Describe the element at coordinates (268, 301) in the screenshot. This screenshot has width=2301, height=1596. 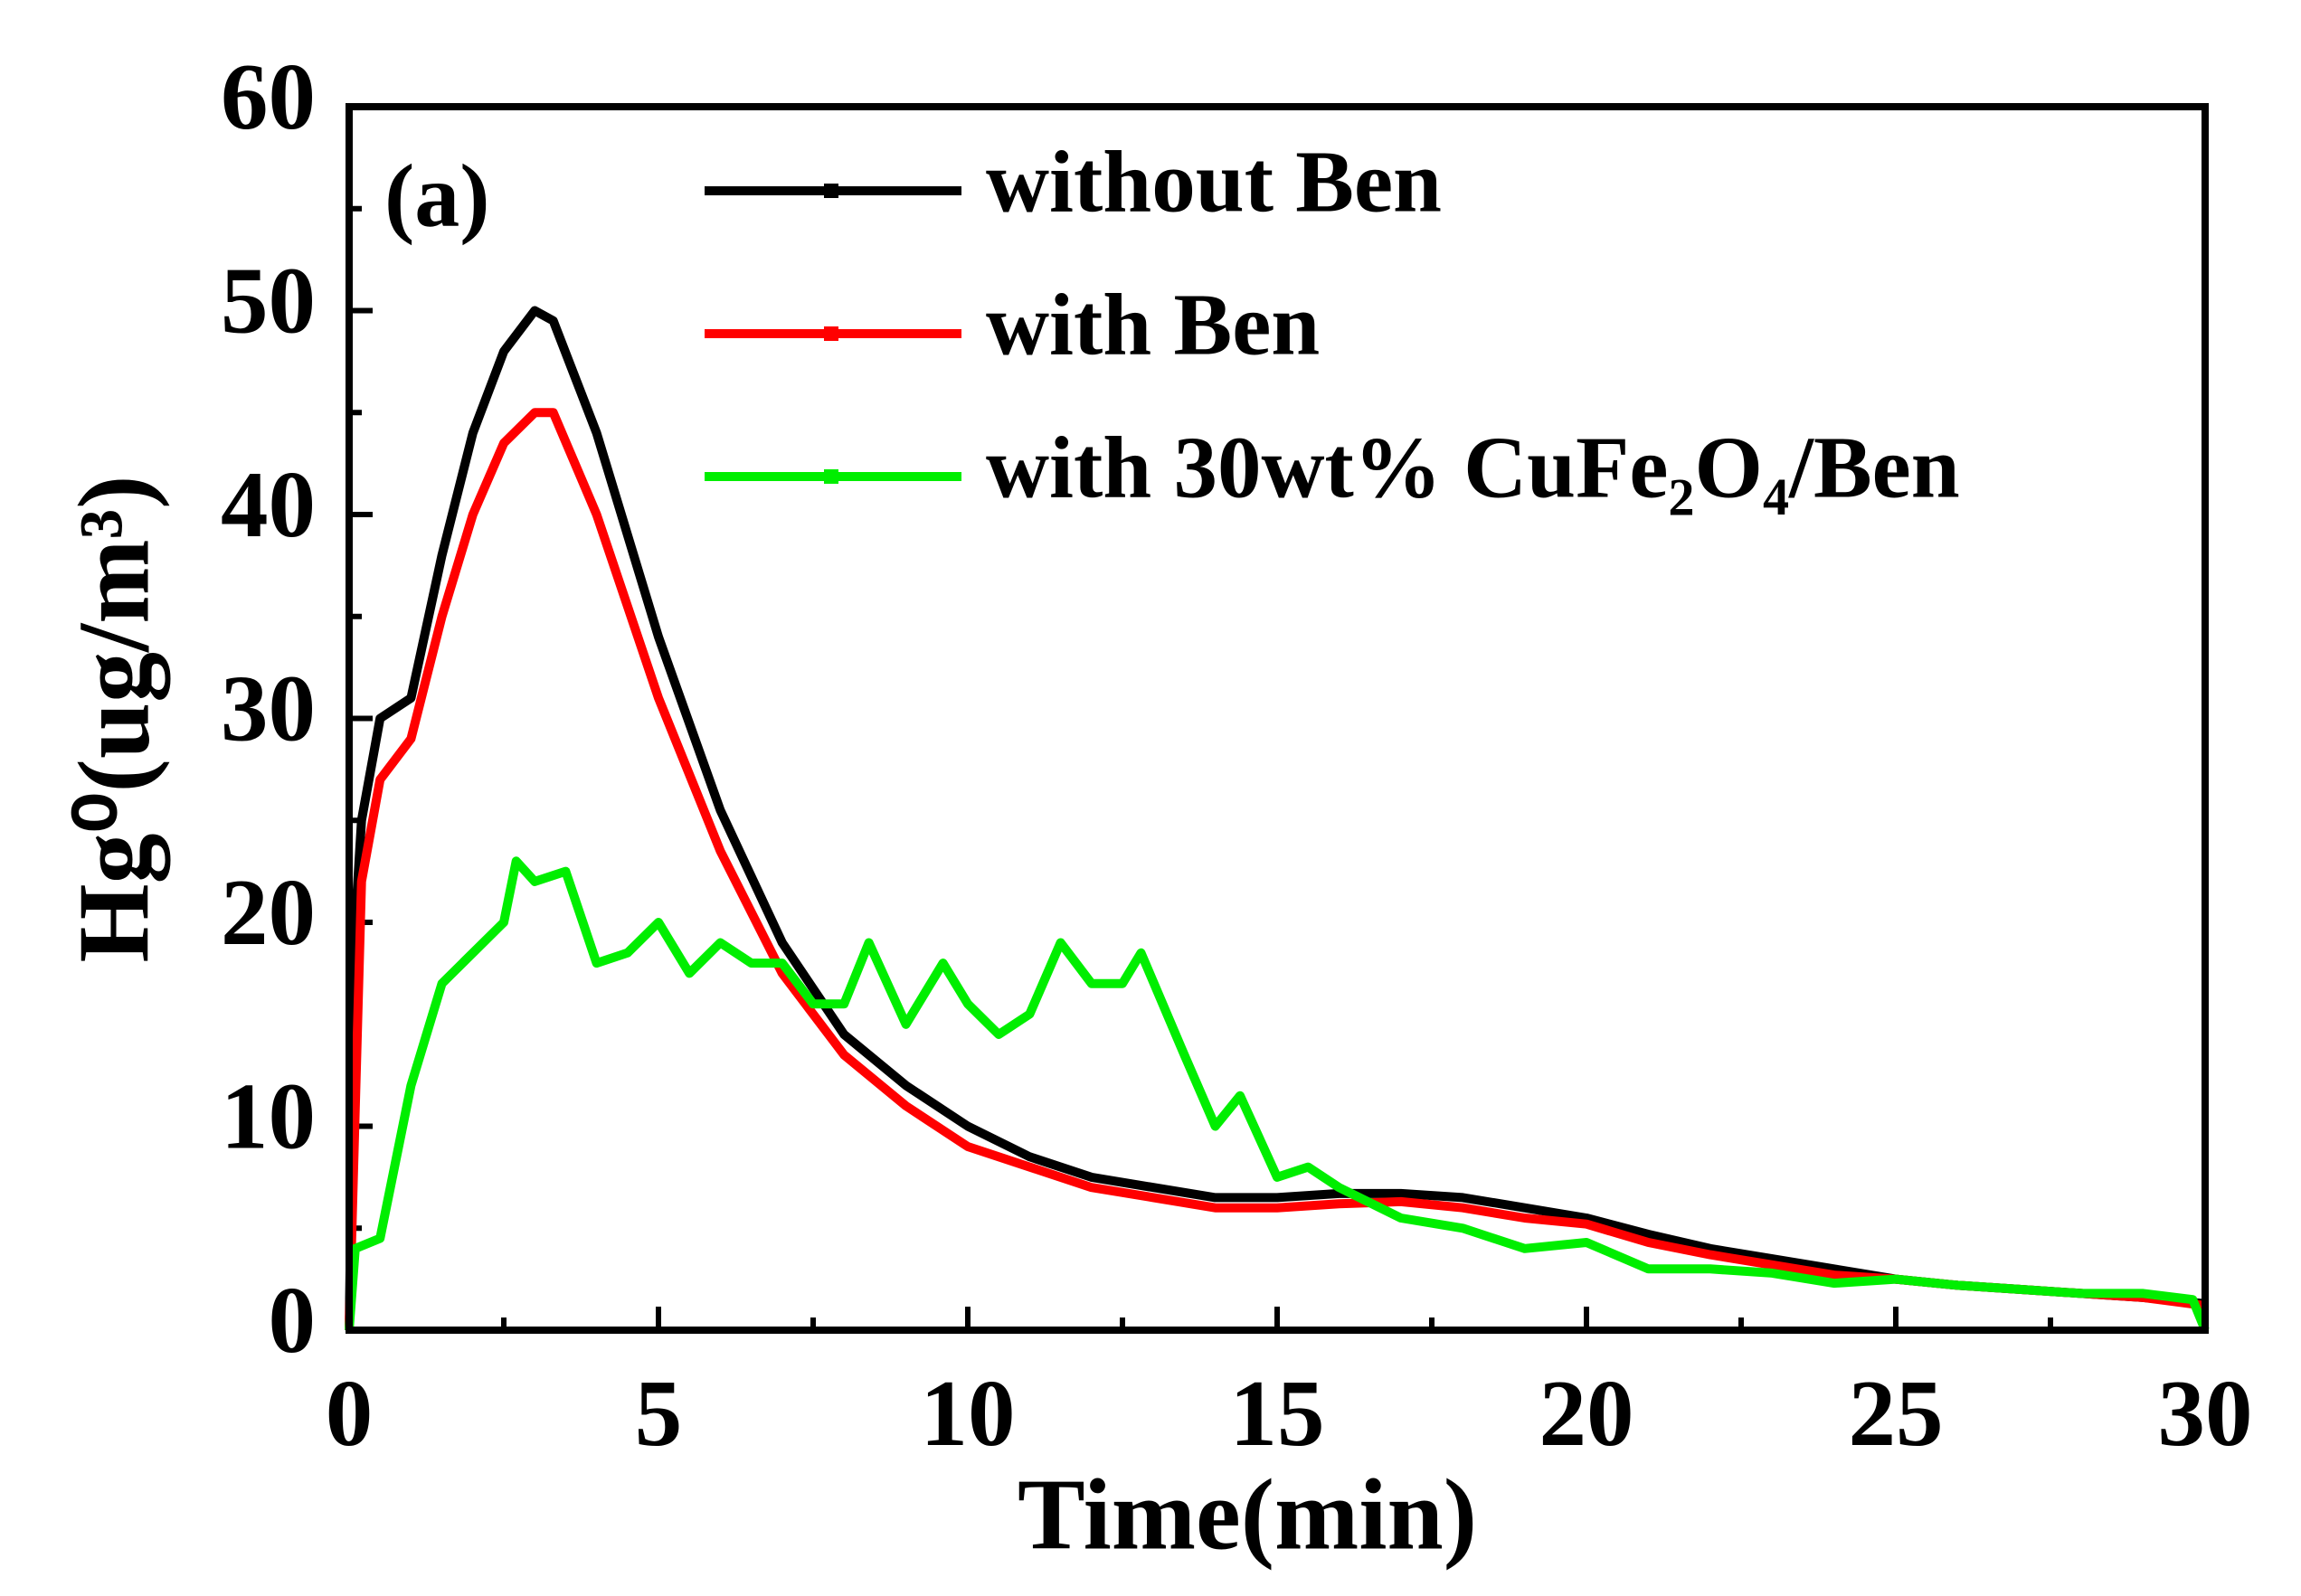
I see `y-tick-label: 50` at that location.